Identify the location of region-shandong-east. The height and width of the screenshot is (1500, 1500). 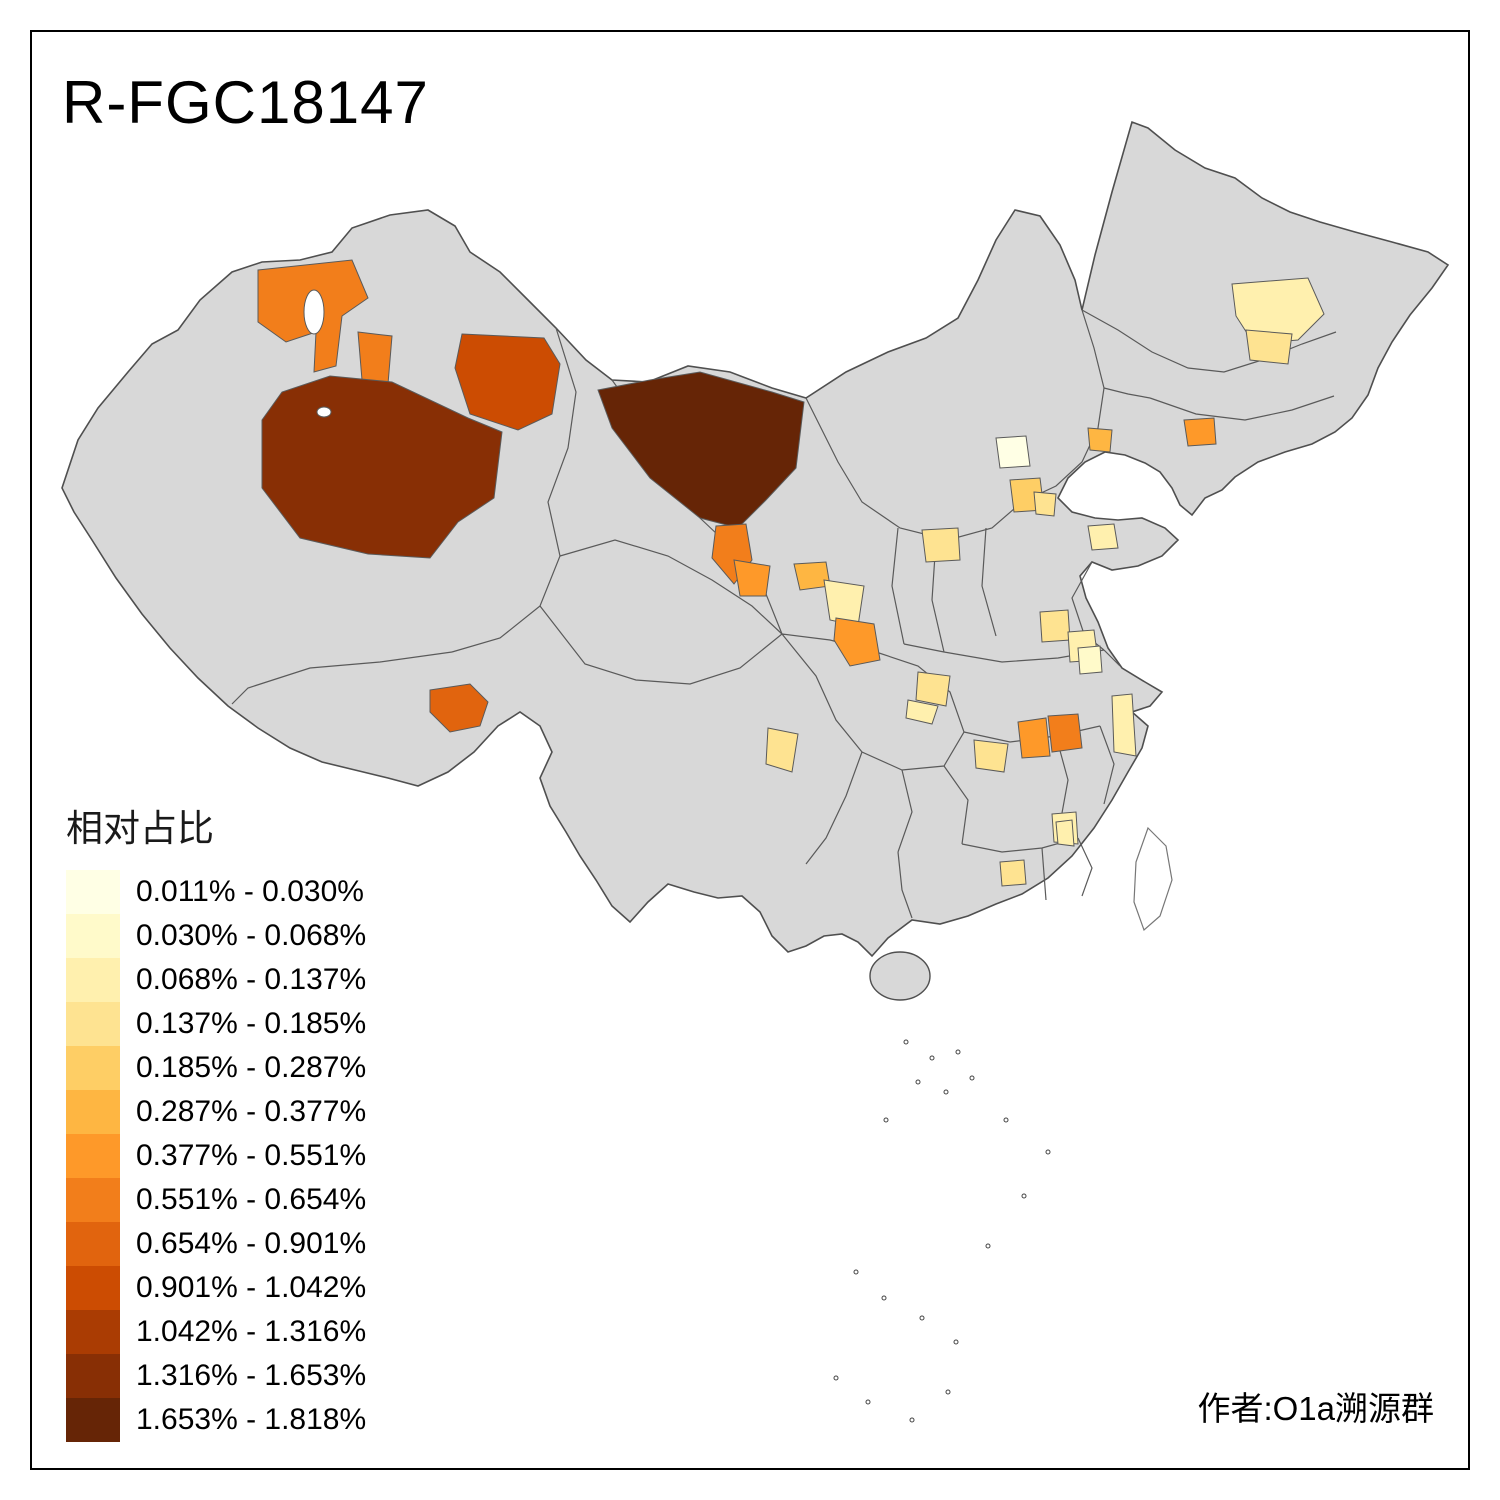
(1103, 537).